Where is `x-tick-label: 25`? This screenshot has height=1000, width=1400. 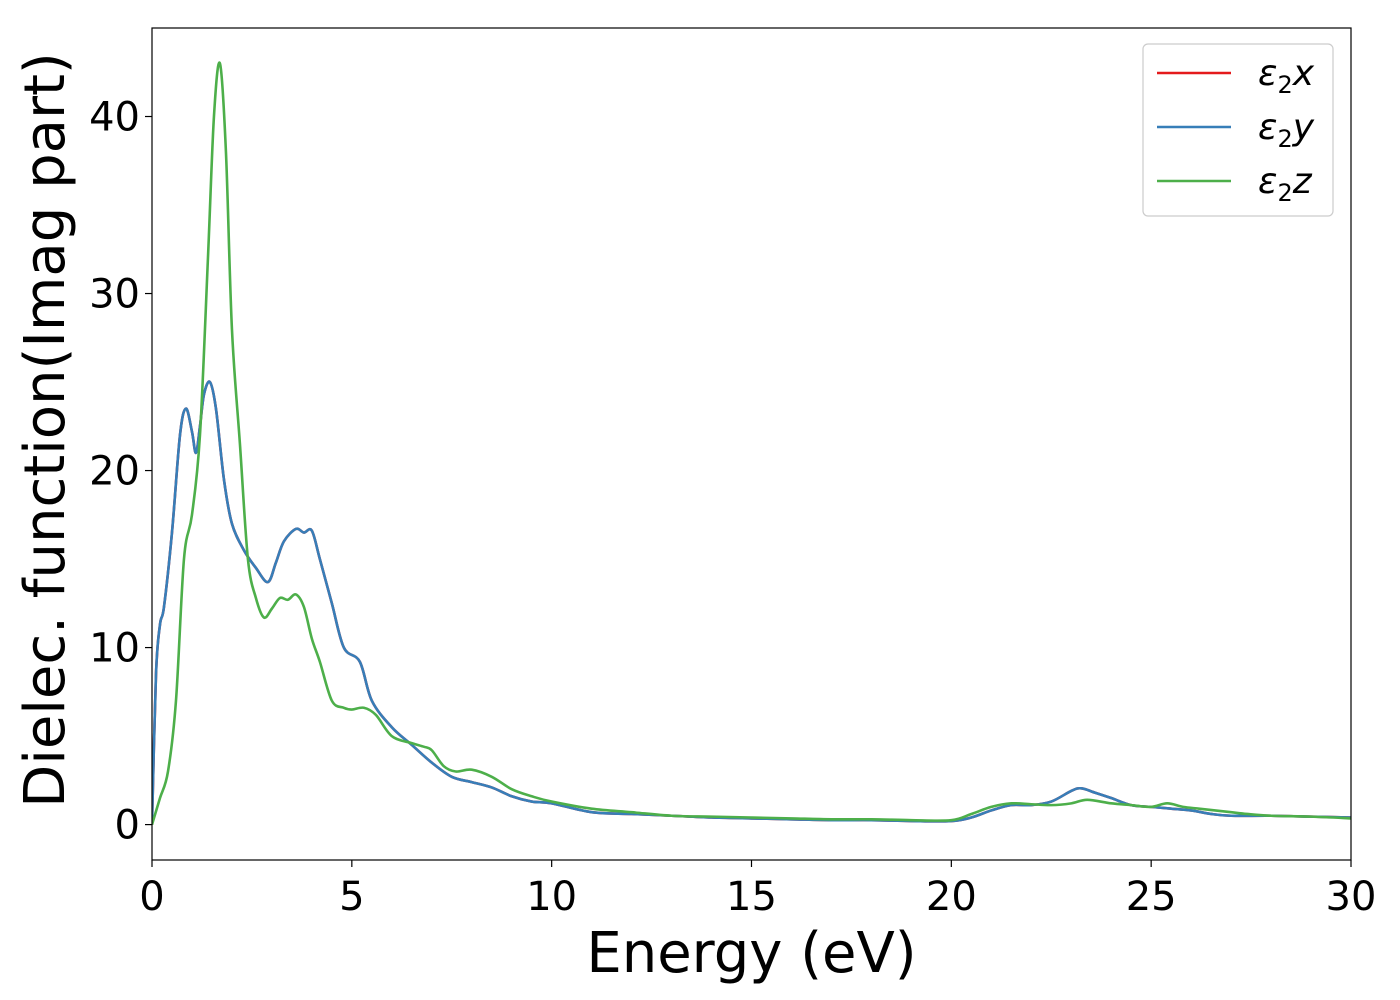 x-tick-label: 25 is located at coordinates (1151, 897).